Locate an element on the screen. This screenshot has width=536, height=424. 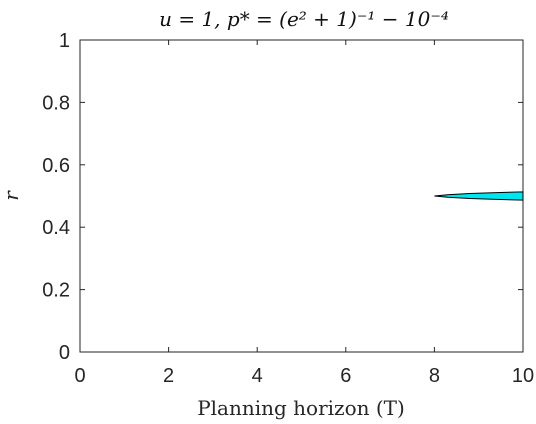
chart-title: u = 1, p* = (e² + 1)⁻¹ − 10⁻⁴ is located at coordinates (304, 19).